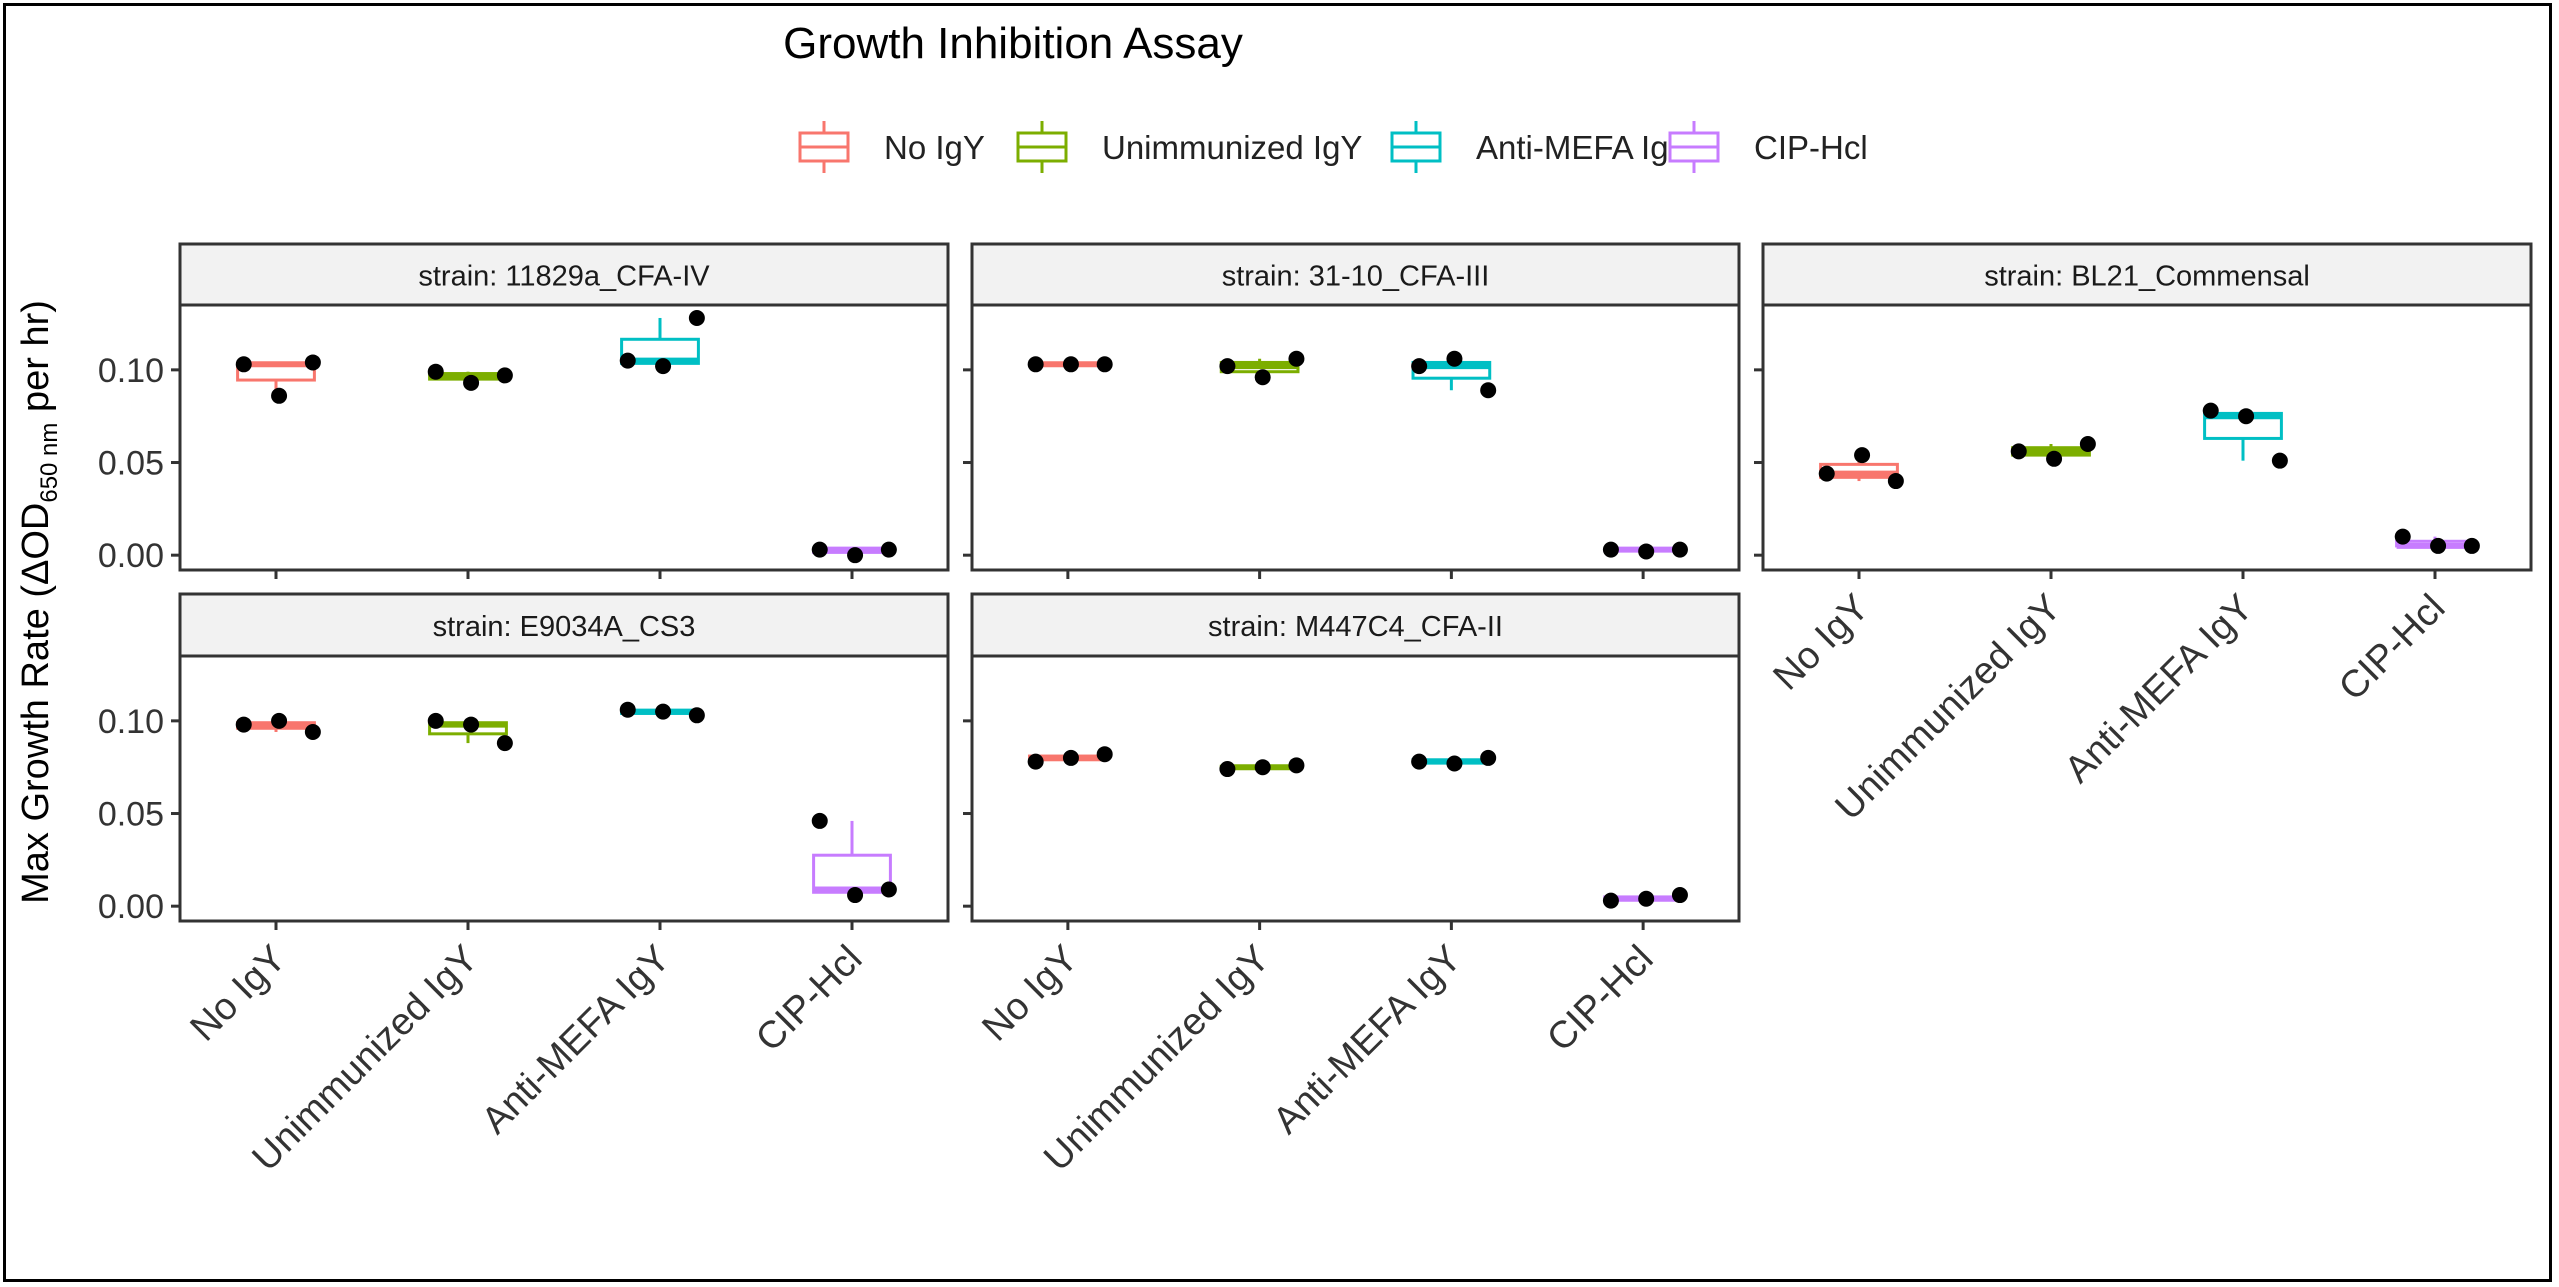  I want to click on legend-item-unimmunized-igy: Unimmunized IgY, so click(1189, 147).